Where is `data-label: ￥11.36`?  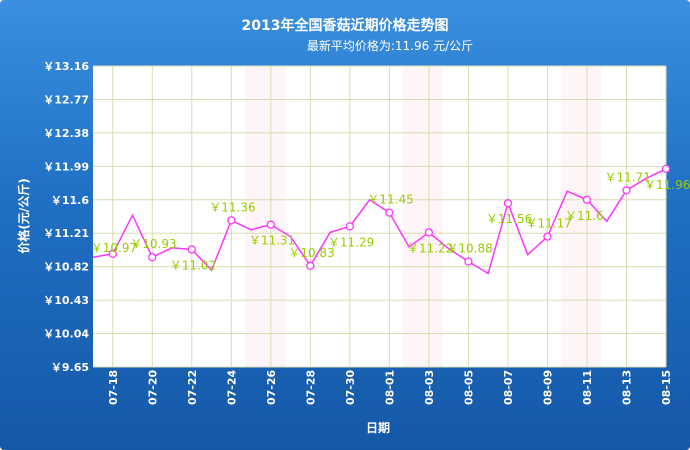
data-label: ￥11.36 is located at coordinates (232, 207).